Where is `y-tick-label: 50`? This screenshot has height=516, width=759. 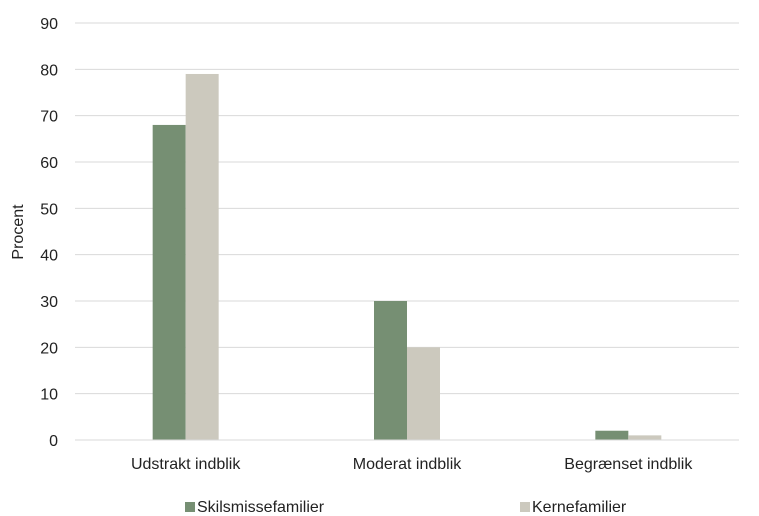
y-tick-label: 50 is located at coordinates (49, 209).